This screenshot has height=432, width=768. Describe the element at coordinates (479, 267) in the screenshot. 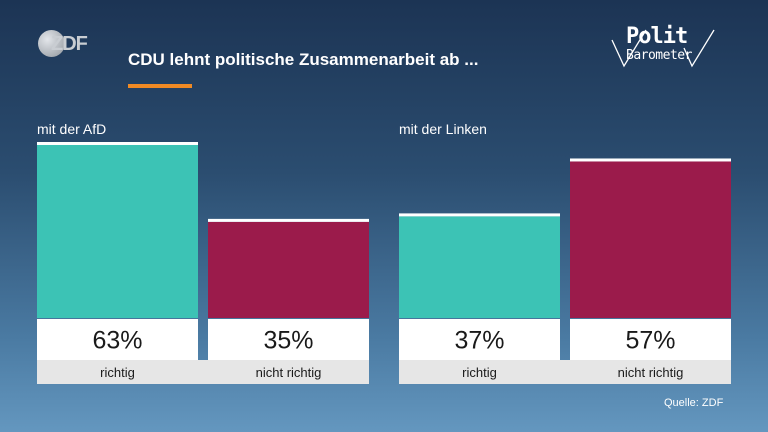

I see `bar-2-richtig` at that location.